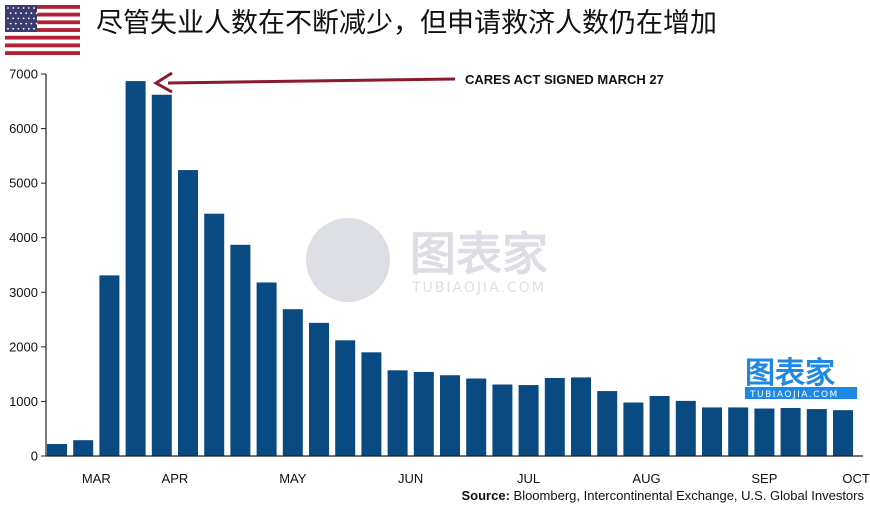 The image size is (870, 512). I want to click on y-tick-label: 5000, so click(23, 183).